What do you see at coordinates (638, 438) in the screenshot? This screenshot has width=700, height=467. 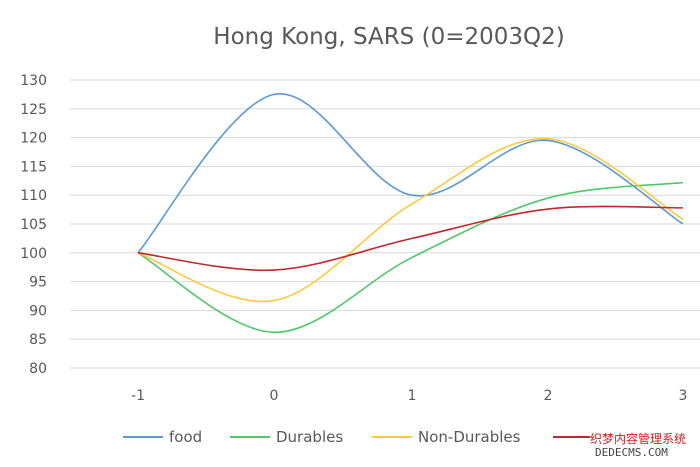 I see `watermark-text: 织梦内容管理系统` at bounding box center [638, 438].